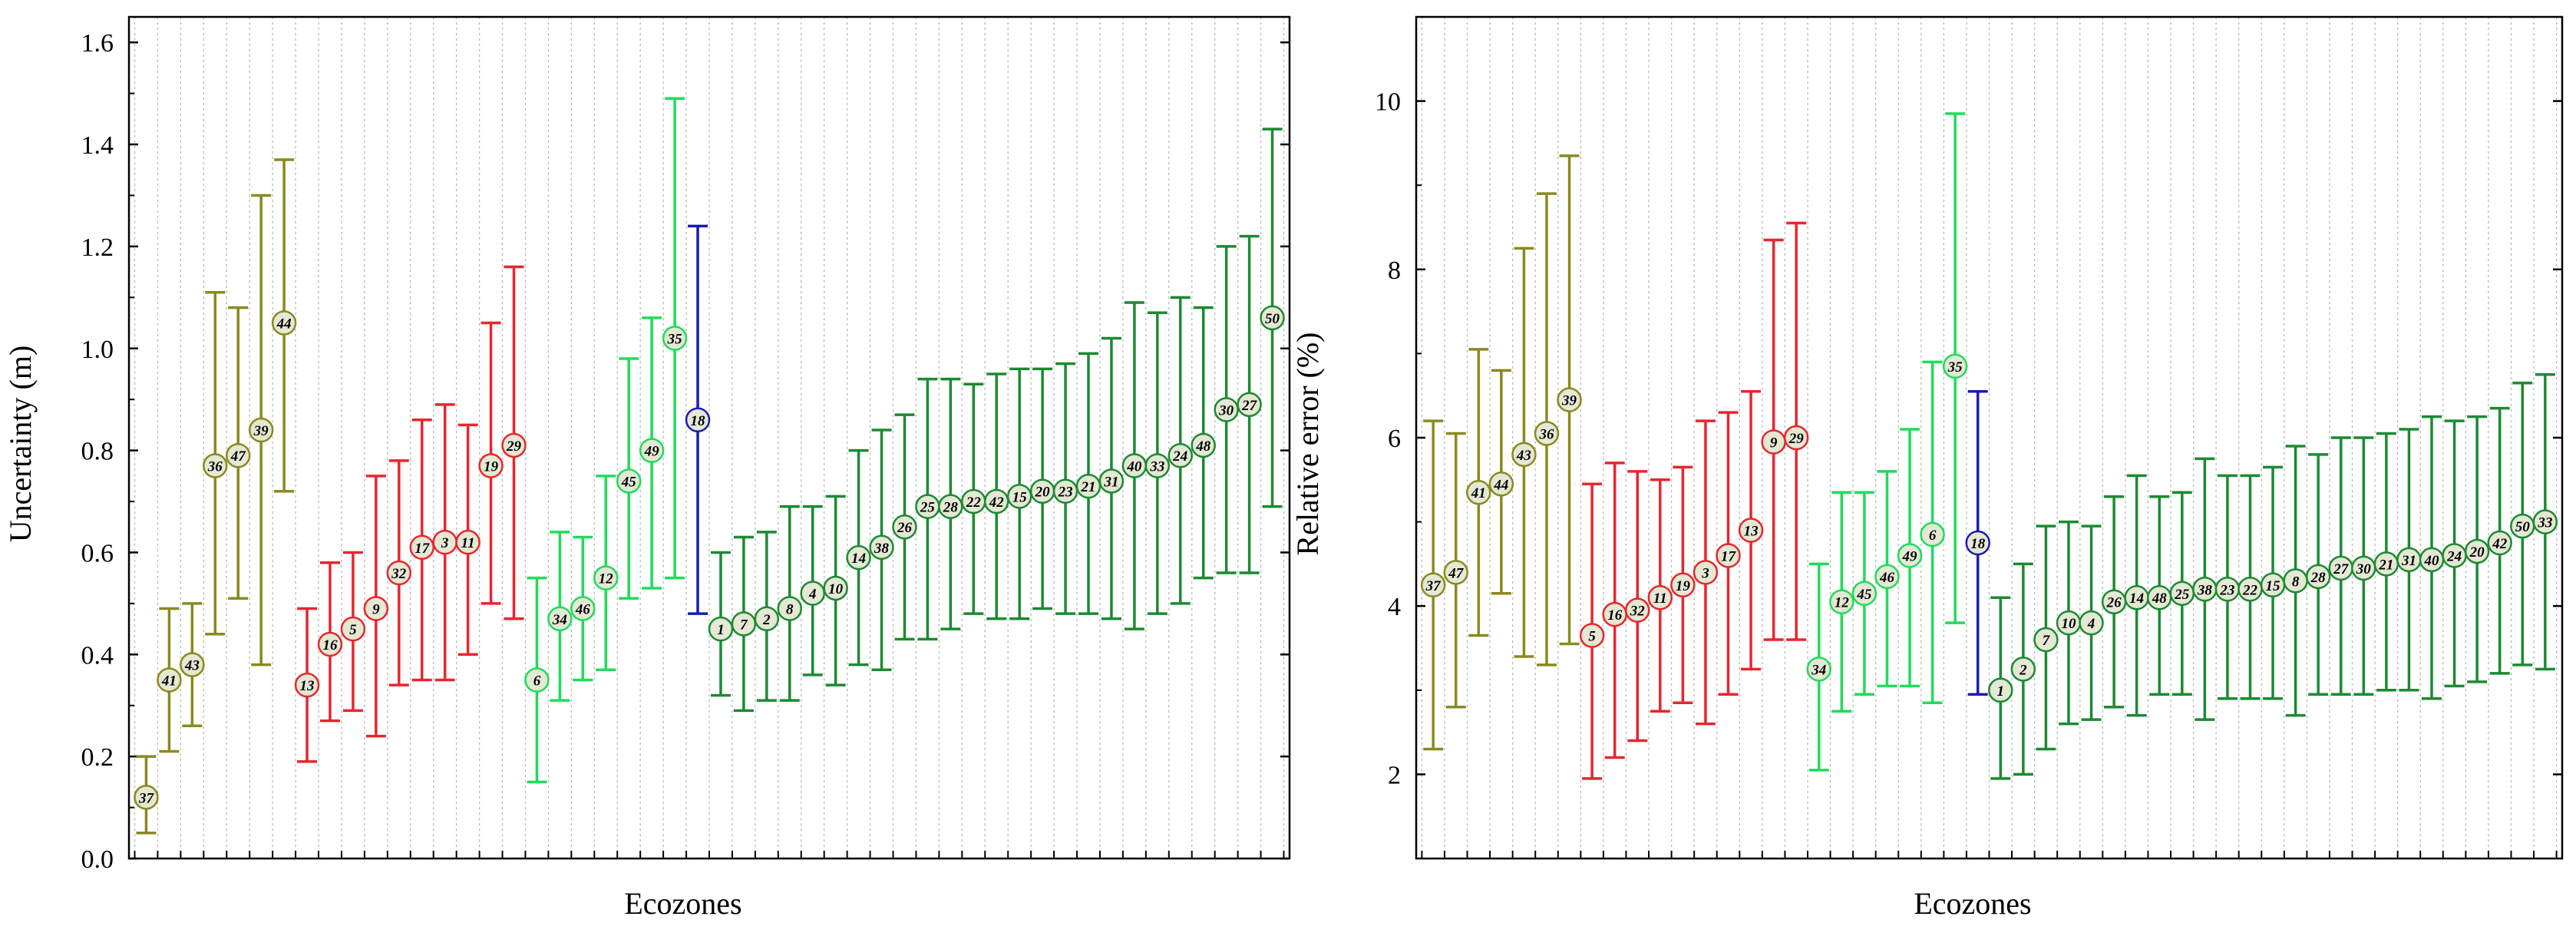 This screenshot has width=2576, height=933. What do you see at coordinates (2477, 549) in the screenshot?
I see `data-point-20: 20` at bounding box center [2477, 549].